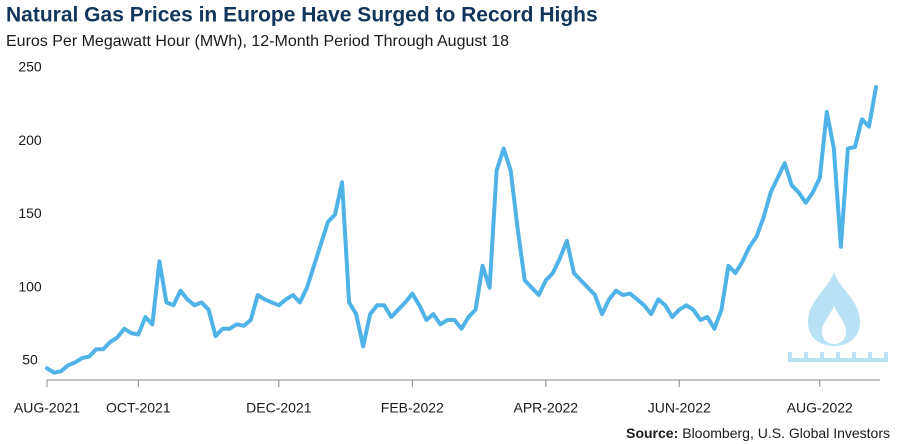 This screenshot has height=444, width=900. I want to click on source: Source: Bloomberg, U.S. Global Investors, so click(758, 433).